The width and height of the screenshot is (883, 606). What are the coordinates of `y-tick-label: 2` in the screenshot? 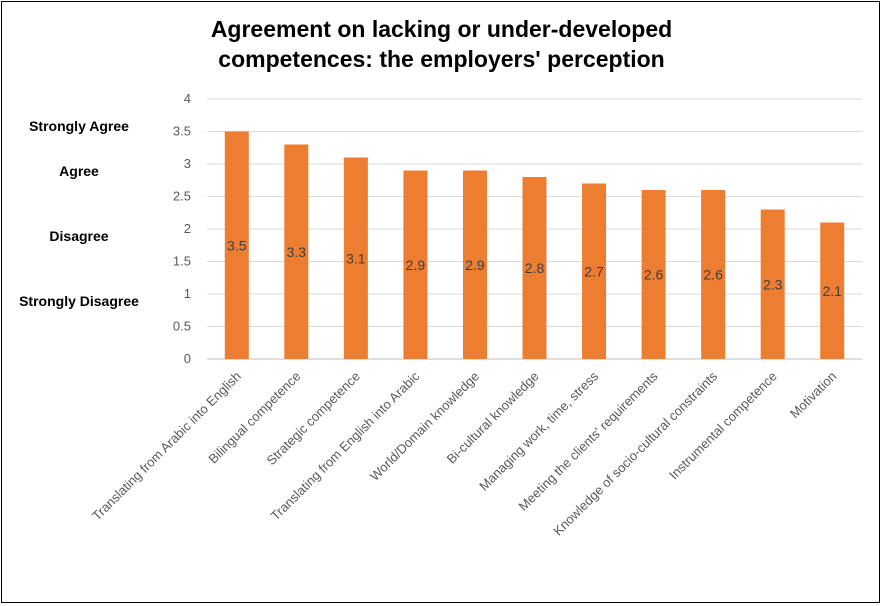 It's located at (187, 228).